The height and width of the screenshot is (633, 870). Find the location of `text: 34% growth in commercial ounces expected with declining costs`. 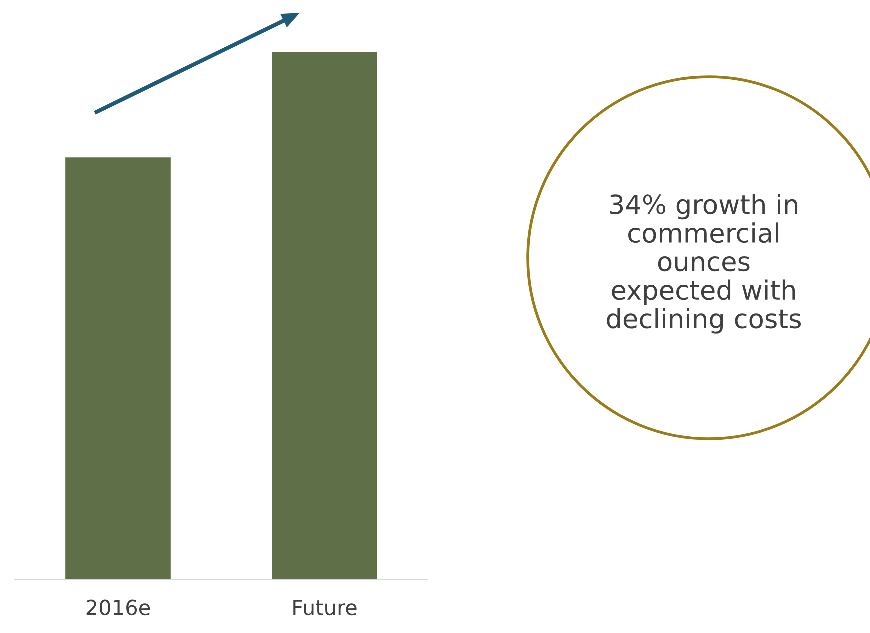

text: 34% growth in commercial ounces expected with declining costs is located at coordinates (704, 264).